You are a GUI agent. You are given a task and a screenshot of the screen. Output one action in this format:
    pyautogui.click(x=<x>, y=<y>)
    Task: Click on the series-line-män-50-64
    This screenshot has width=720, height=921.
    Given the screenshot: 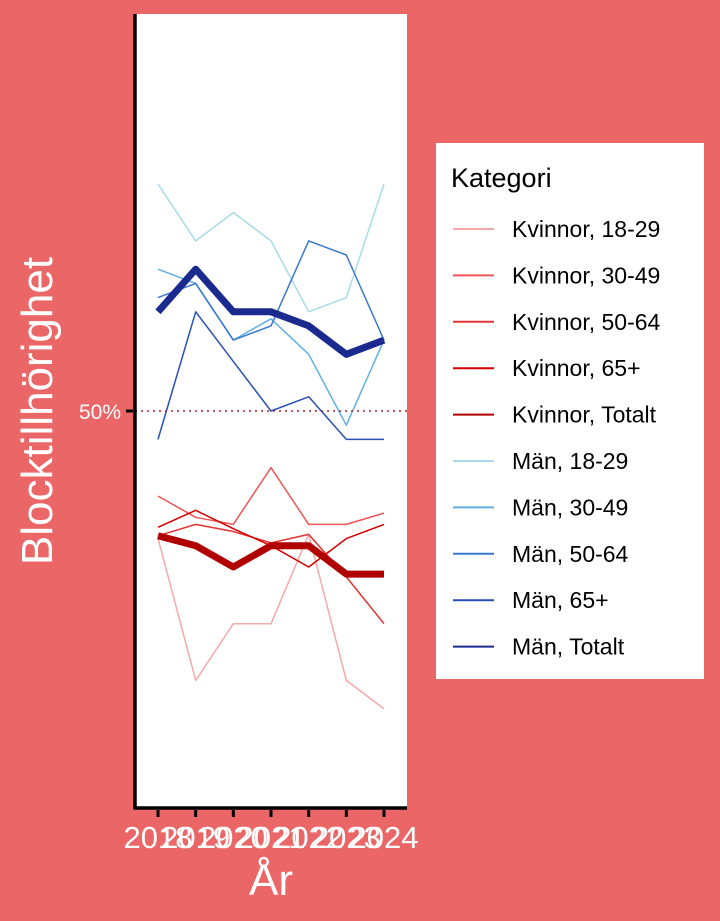 What is the action you would take?
    pyautogui.click(x=271, y=290)
    